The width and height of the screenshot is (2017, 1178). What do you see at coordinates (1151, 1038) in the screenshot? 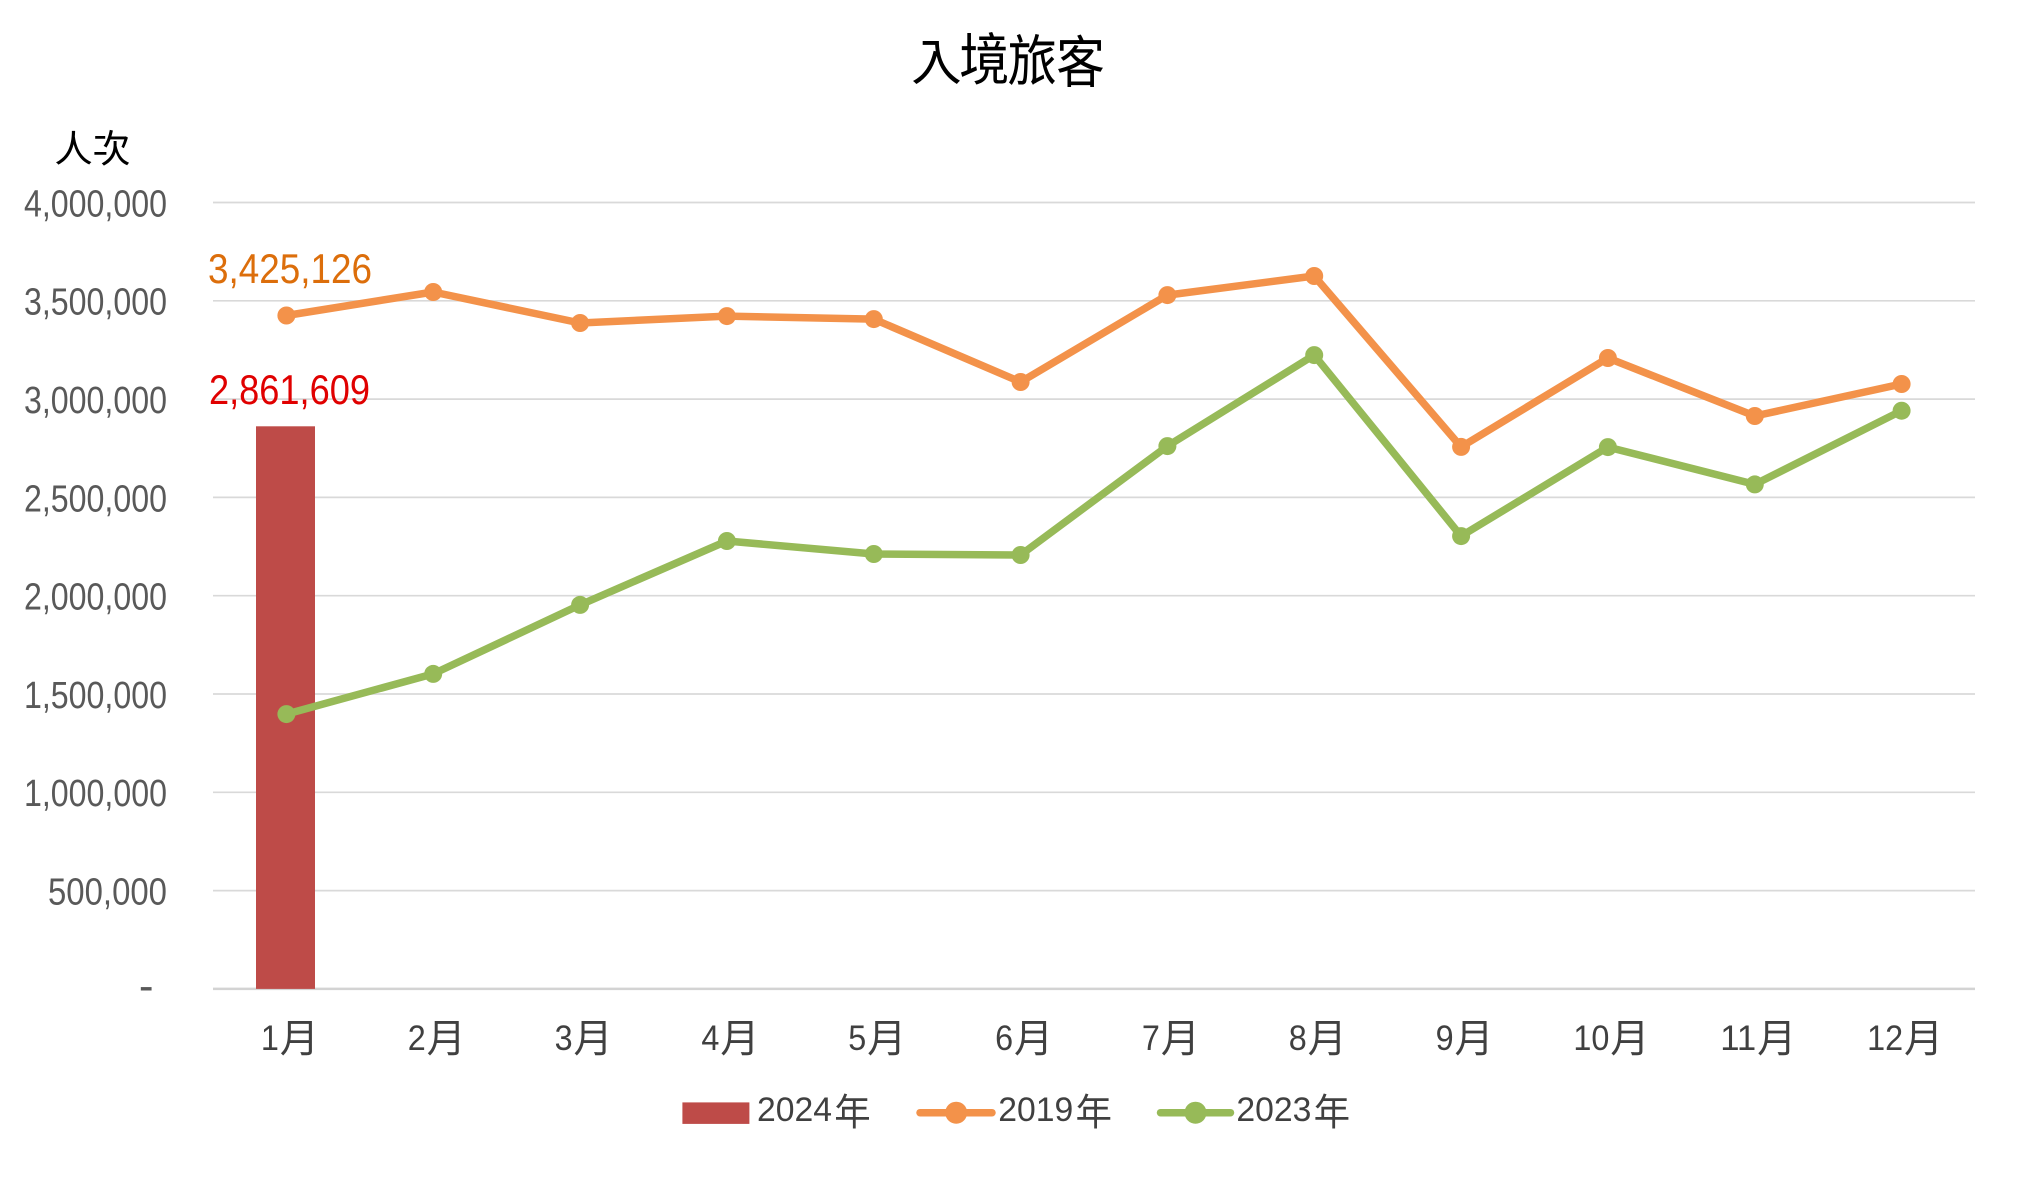
I see `svg-text: 7` at bounding box center [1151, 1038].